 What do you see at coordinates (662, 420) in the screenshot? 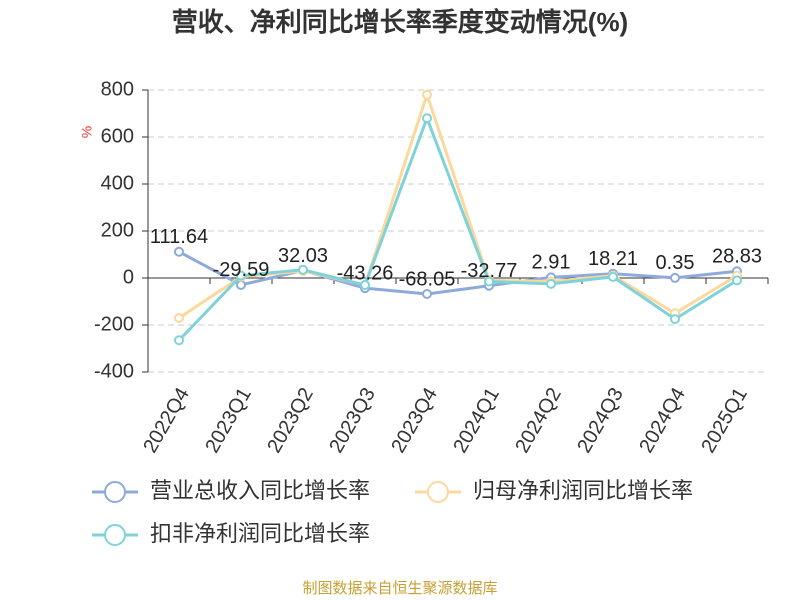
I see `x-tick-label: 2024Q4` at bounding box center [662, 420].